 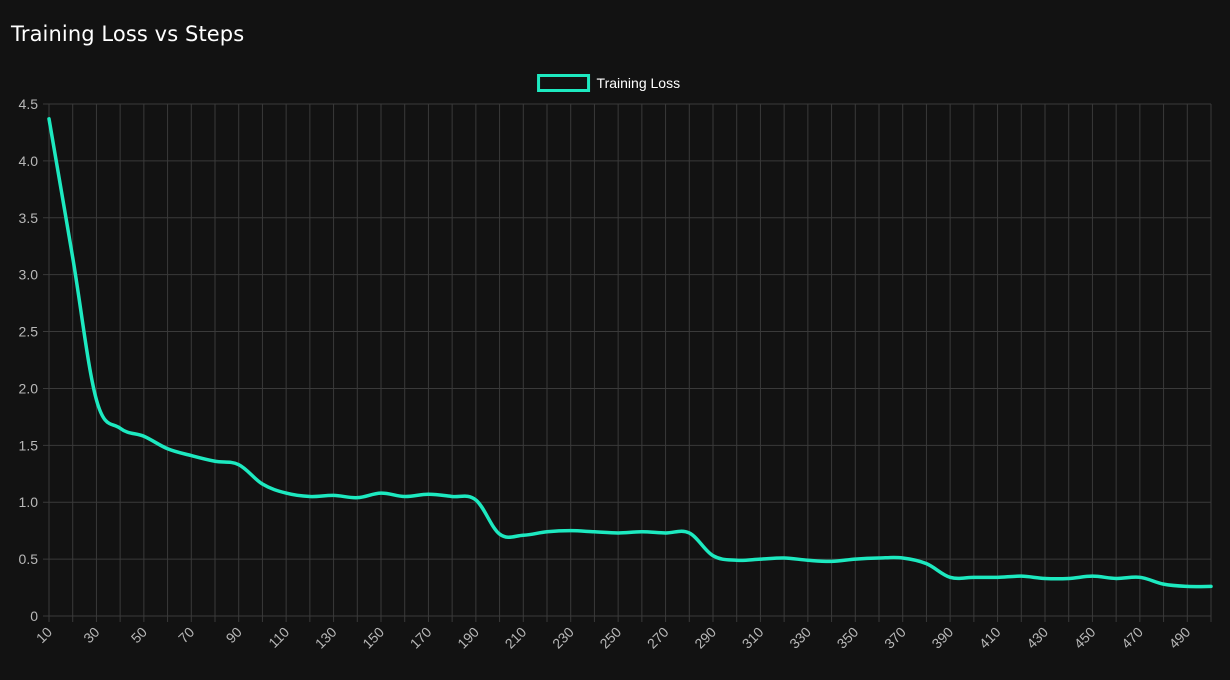 I want to click on x-tick-label: 130, so click(x=326, y=638).